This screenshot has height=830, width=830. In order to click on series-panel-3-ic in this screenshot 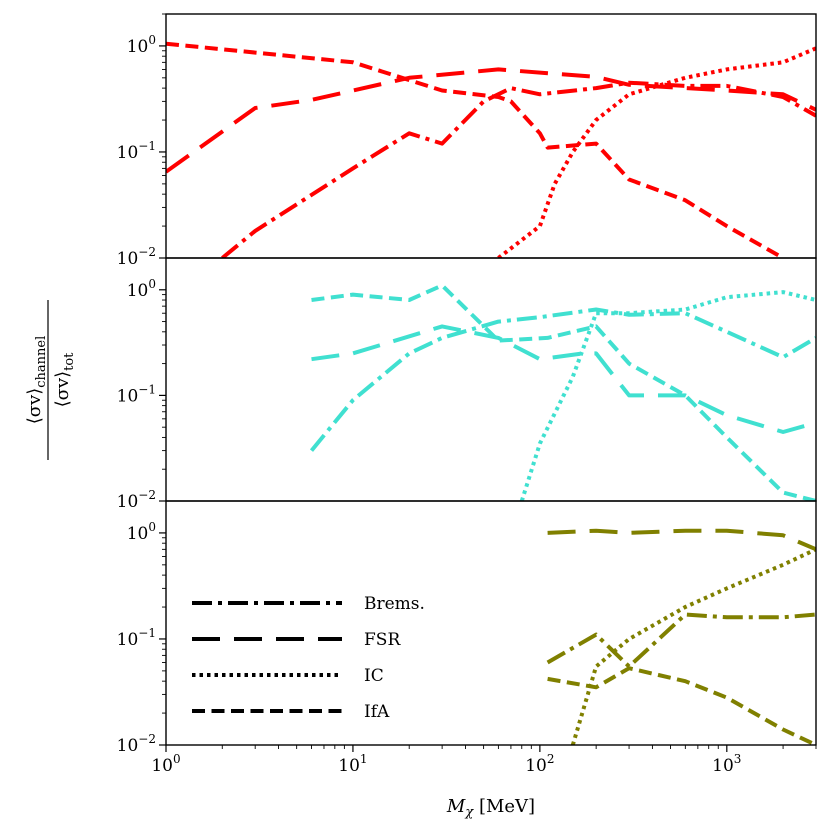, I will do `click(693, 646)`.